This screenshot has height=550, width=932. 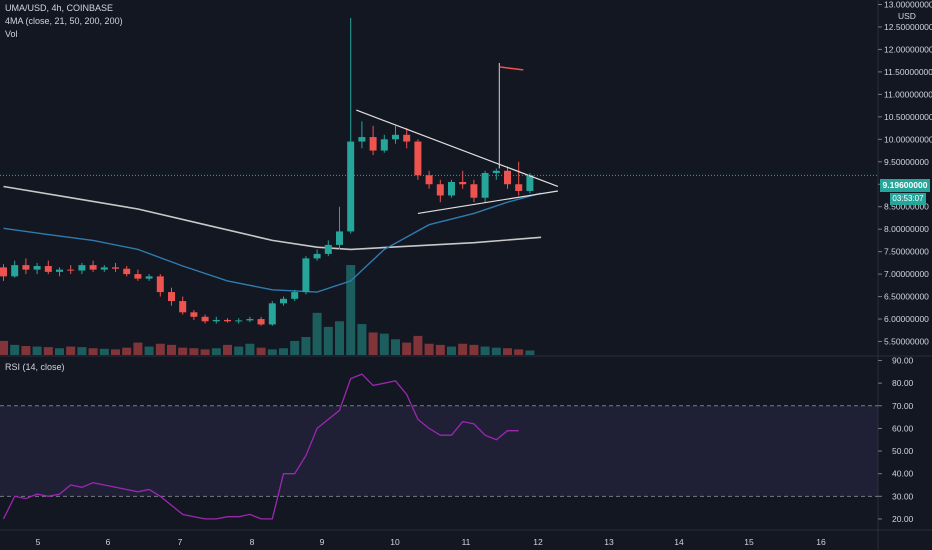 I want to click on price-tick-label: 5.50000000, so click(x=906, y=342).